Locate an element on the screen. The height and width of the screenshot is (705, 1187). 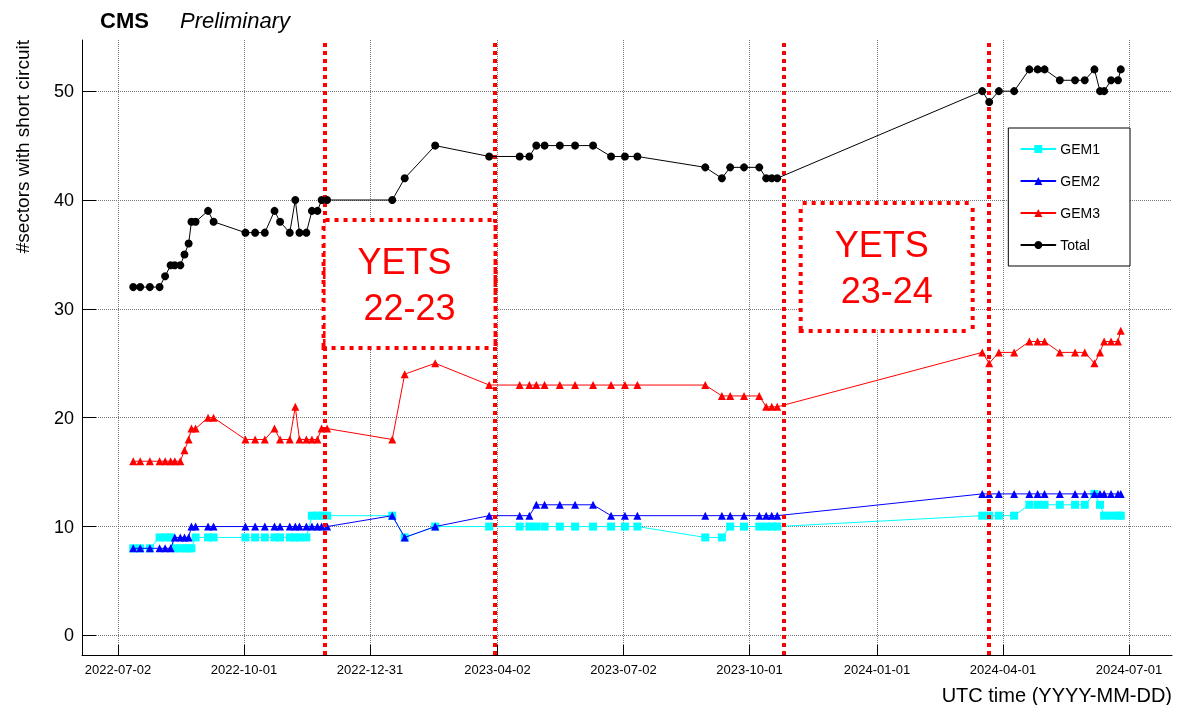
x-tick-label: 2022-12-31 is located at coordinates (370, 669).